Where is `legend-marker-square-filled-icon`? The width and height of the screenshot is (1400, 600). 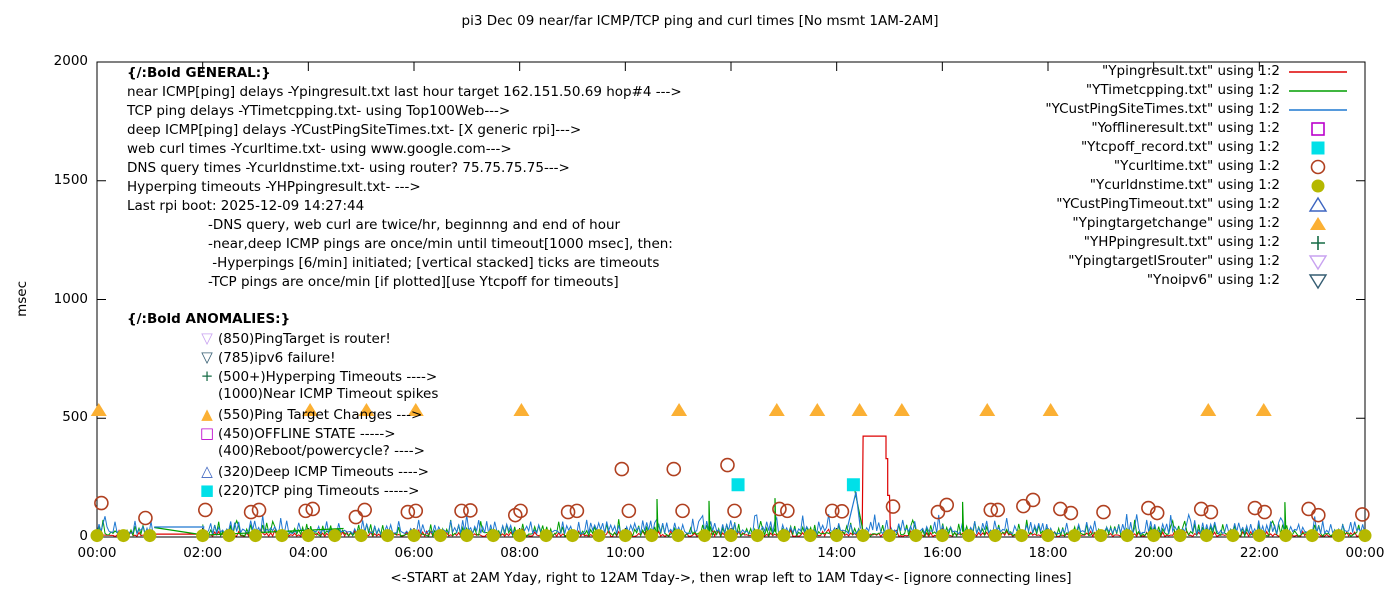
legend-marker-square-filled-icon is located at coordinates (1318, 148).